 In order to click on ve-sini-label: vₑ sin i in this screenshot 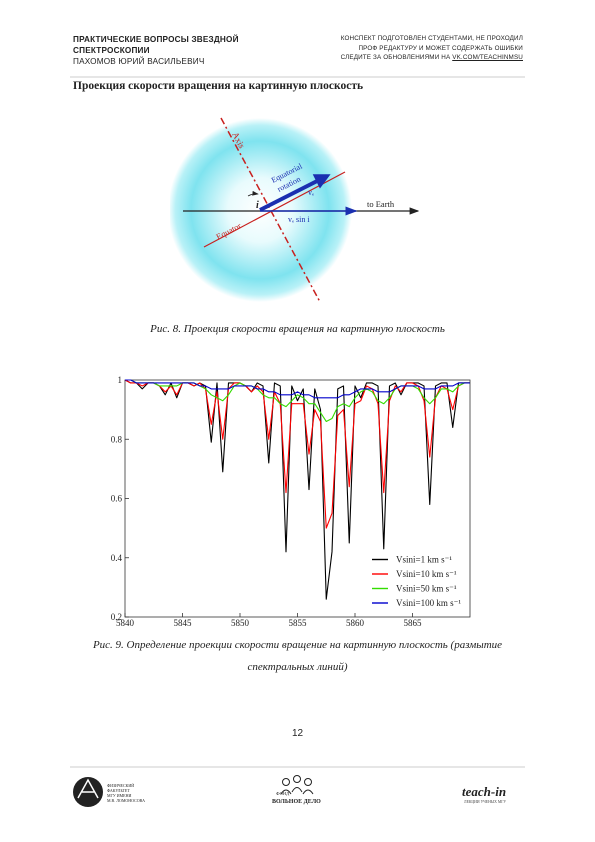, I will do `click(299, 219)`.